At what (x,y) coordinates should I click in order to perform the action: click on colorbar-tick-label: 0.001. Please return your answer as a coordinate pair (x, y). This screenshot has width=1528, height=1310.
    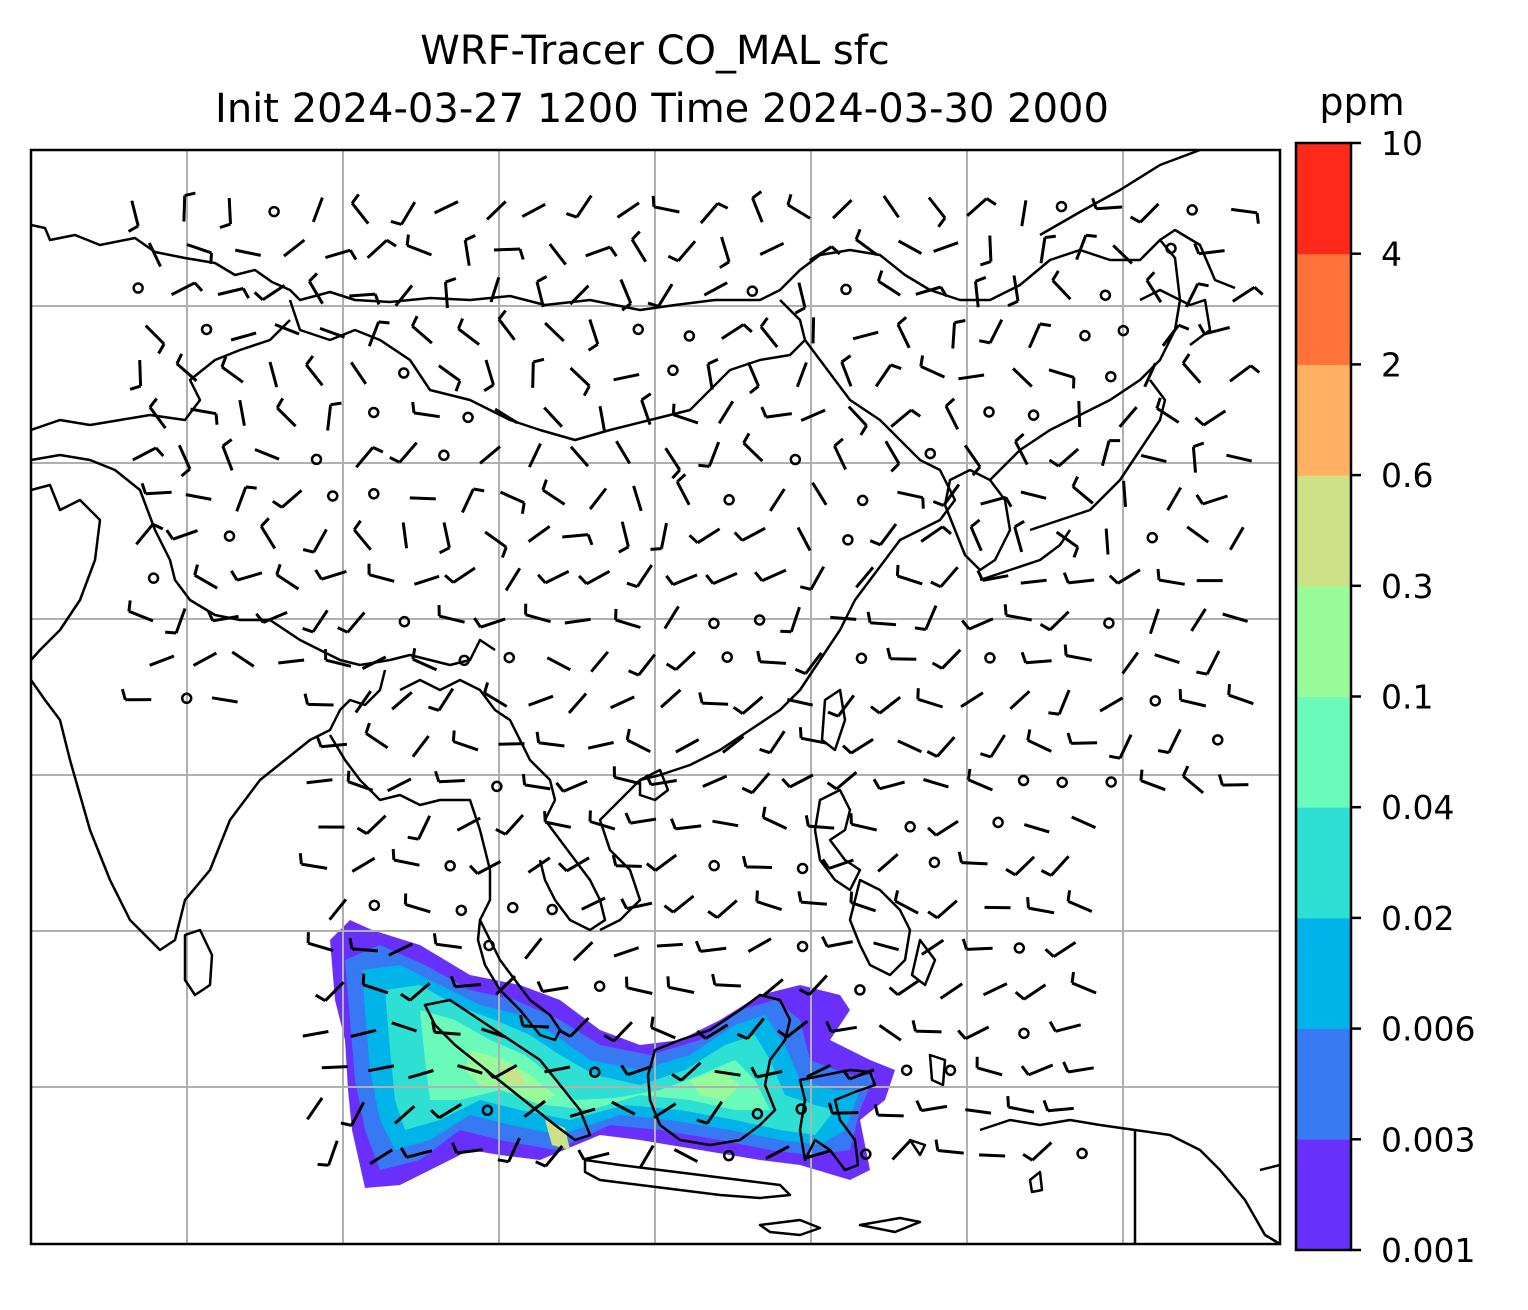
    Looking at the image, I should click on (1428, 1250).